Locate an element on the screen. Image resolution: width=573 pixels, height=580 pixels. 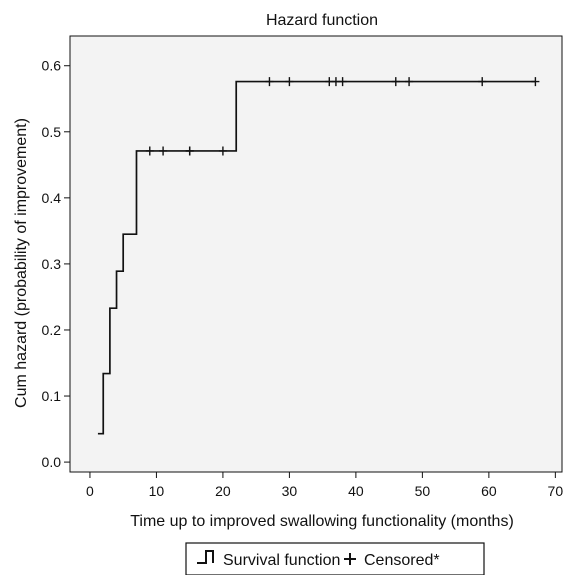
legend: Survival function Censored* is located at coordinates (335, 559).